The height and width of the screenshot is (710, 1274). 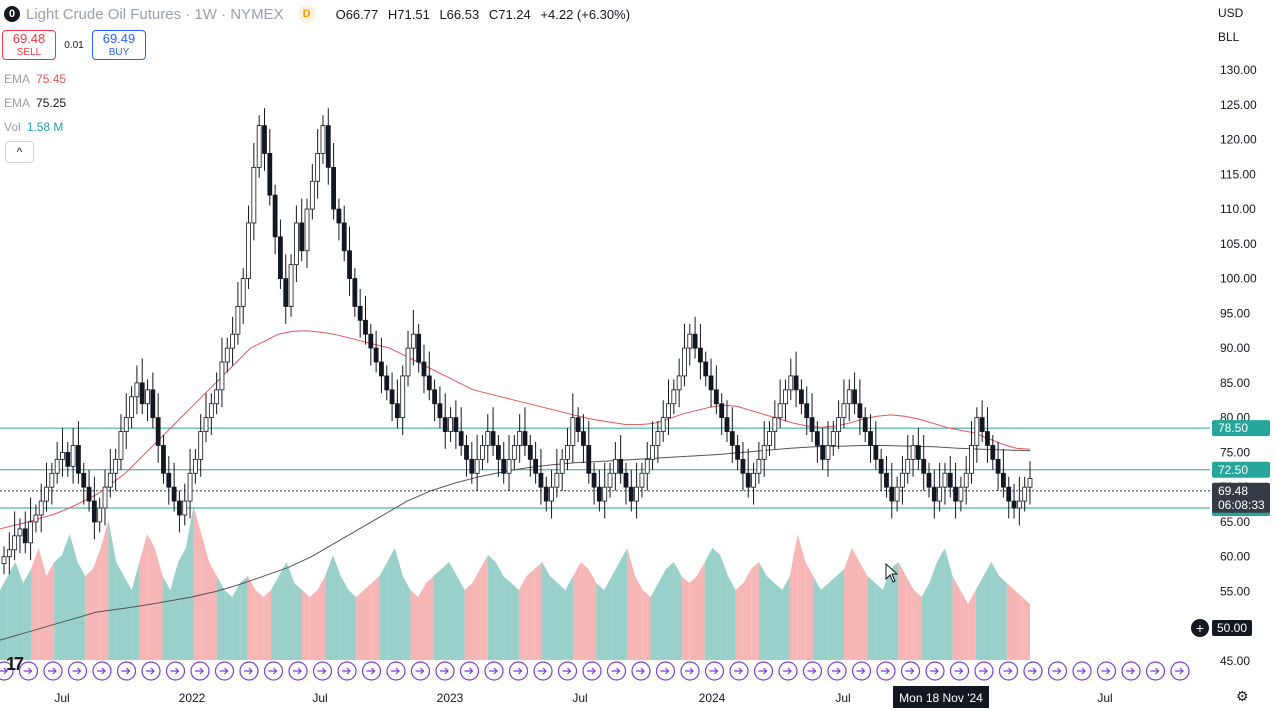 I want to click on unit-selector: BLL, so click(x=1241, y=37).